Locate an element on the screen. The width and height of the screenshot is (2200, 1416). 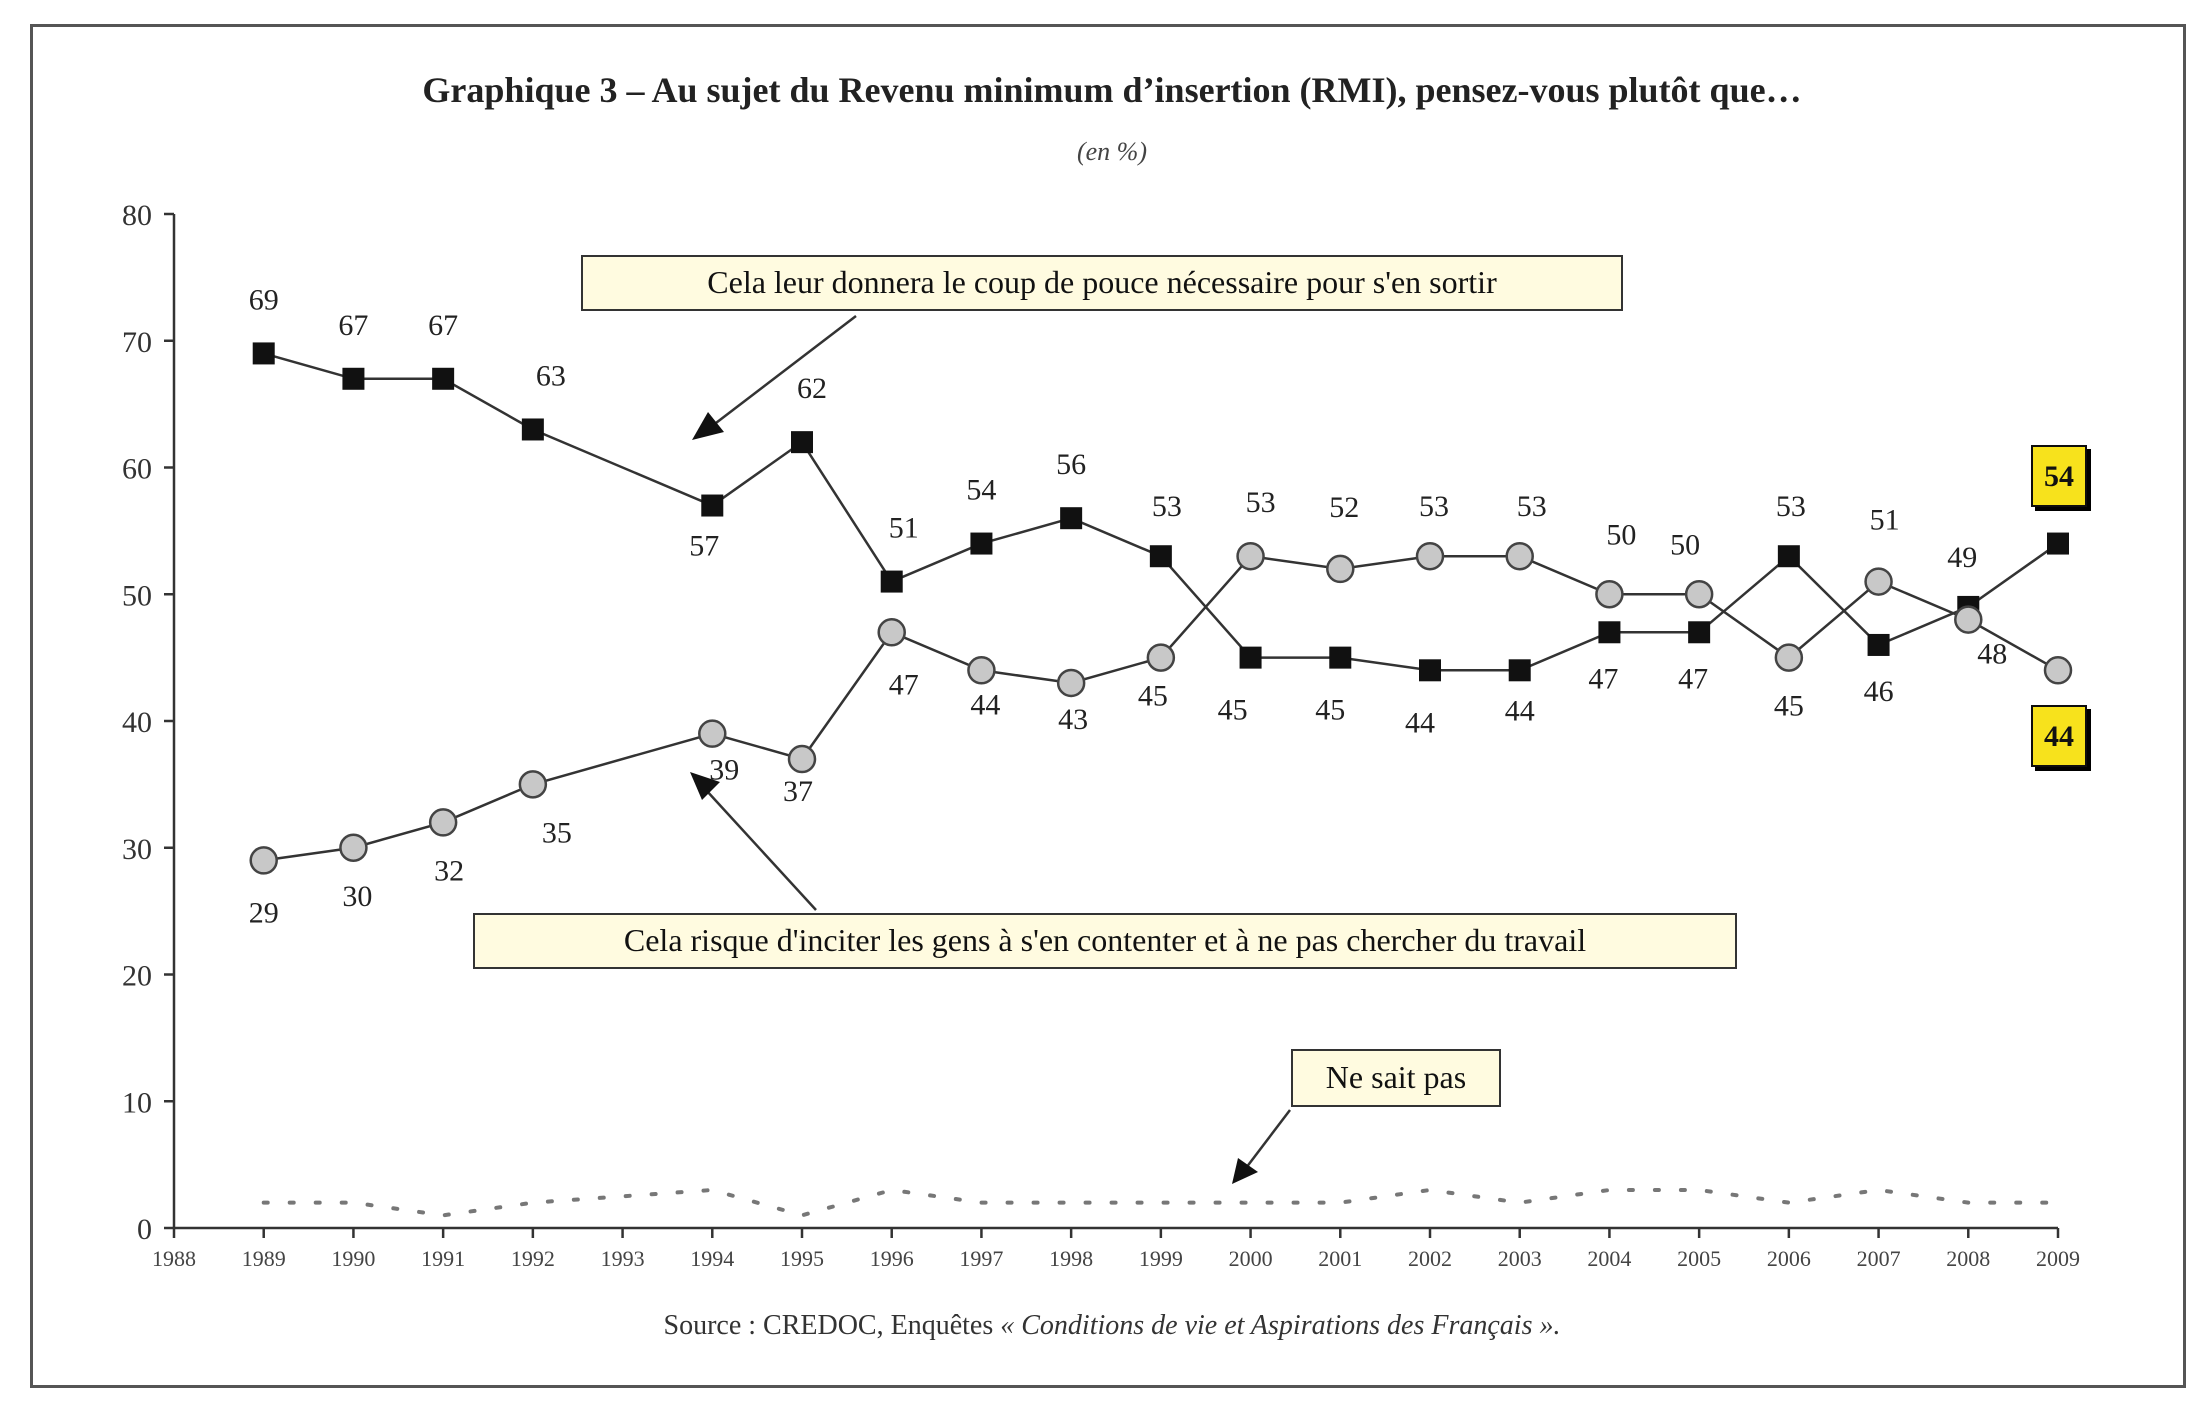
y-tick-label: 40 is located at coordinates (137, 722).